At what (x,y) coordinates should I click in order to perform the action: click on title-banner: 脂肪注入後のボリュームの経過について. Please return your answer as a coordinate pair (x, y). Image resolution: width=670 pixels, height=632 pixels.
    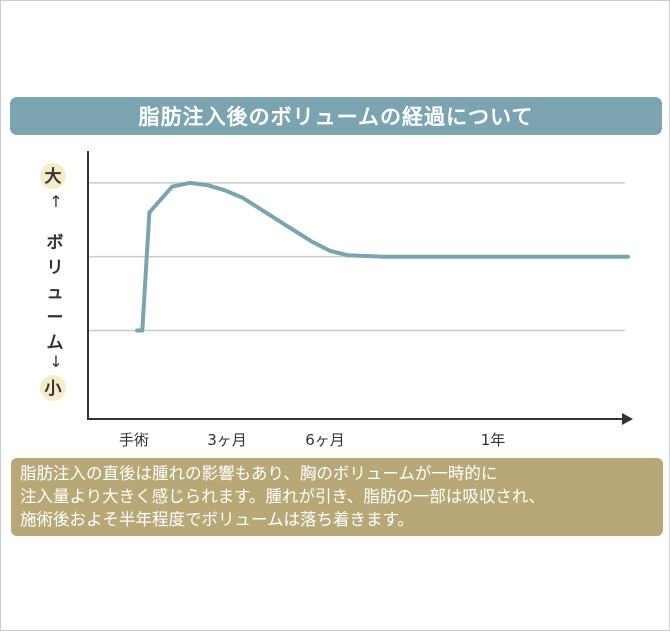
    Looking at the image, I should click on (336, 116).